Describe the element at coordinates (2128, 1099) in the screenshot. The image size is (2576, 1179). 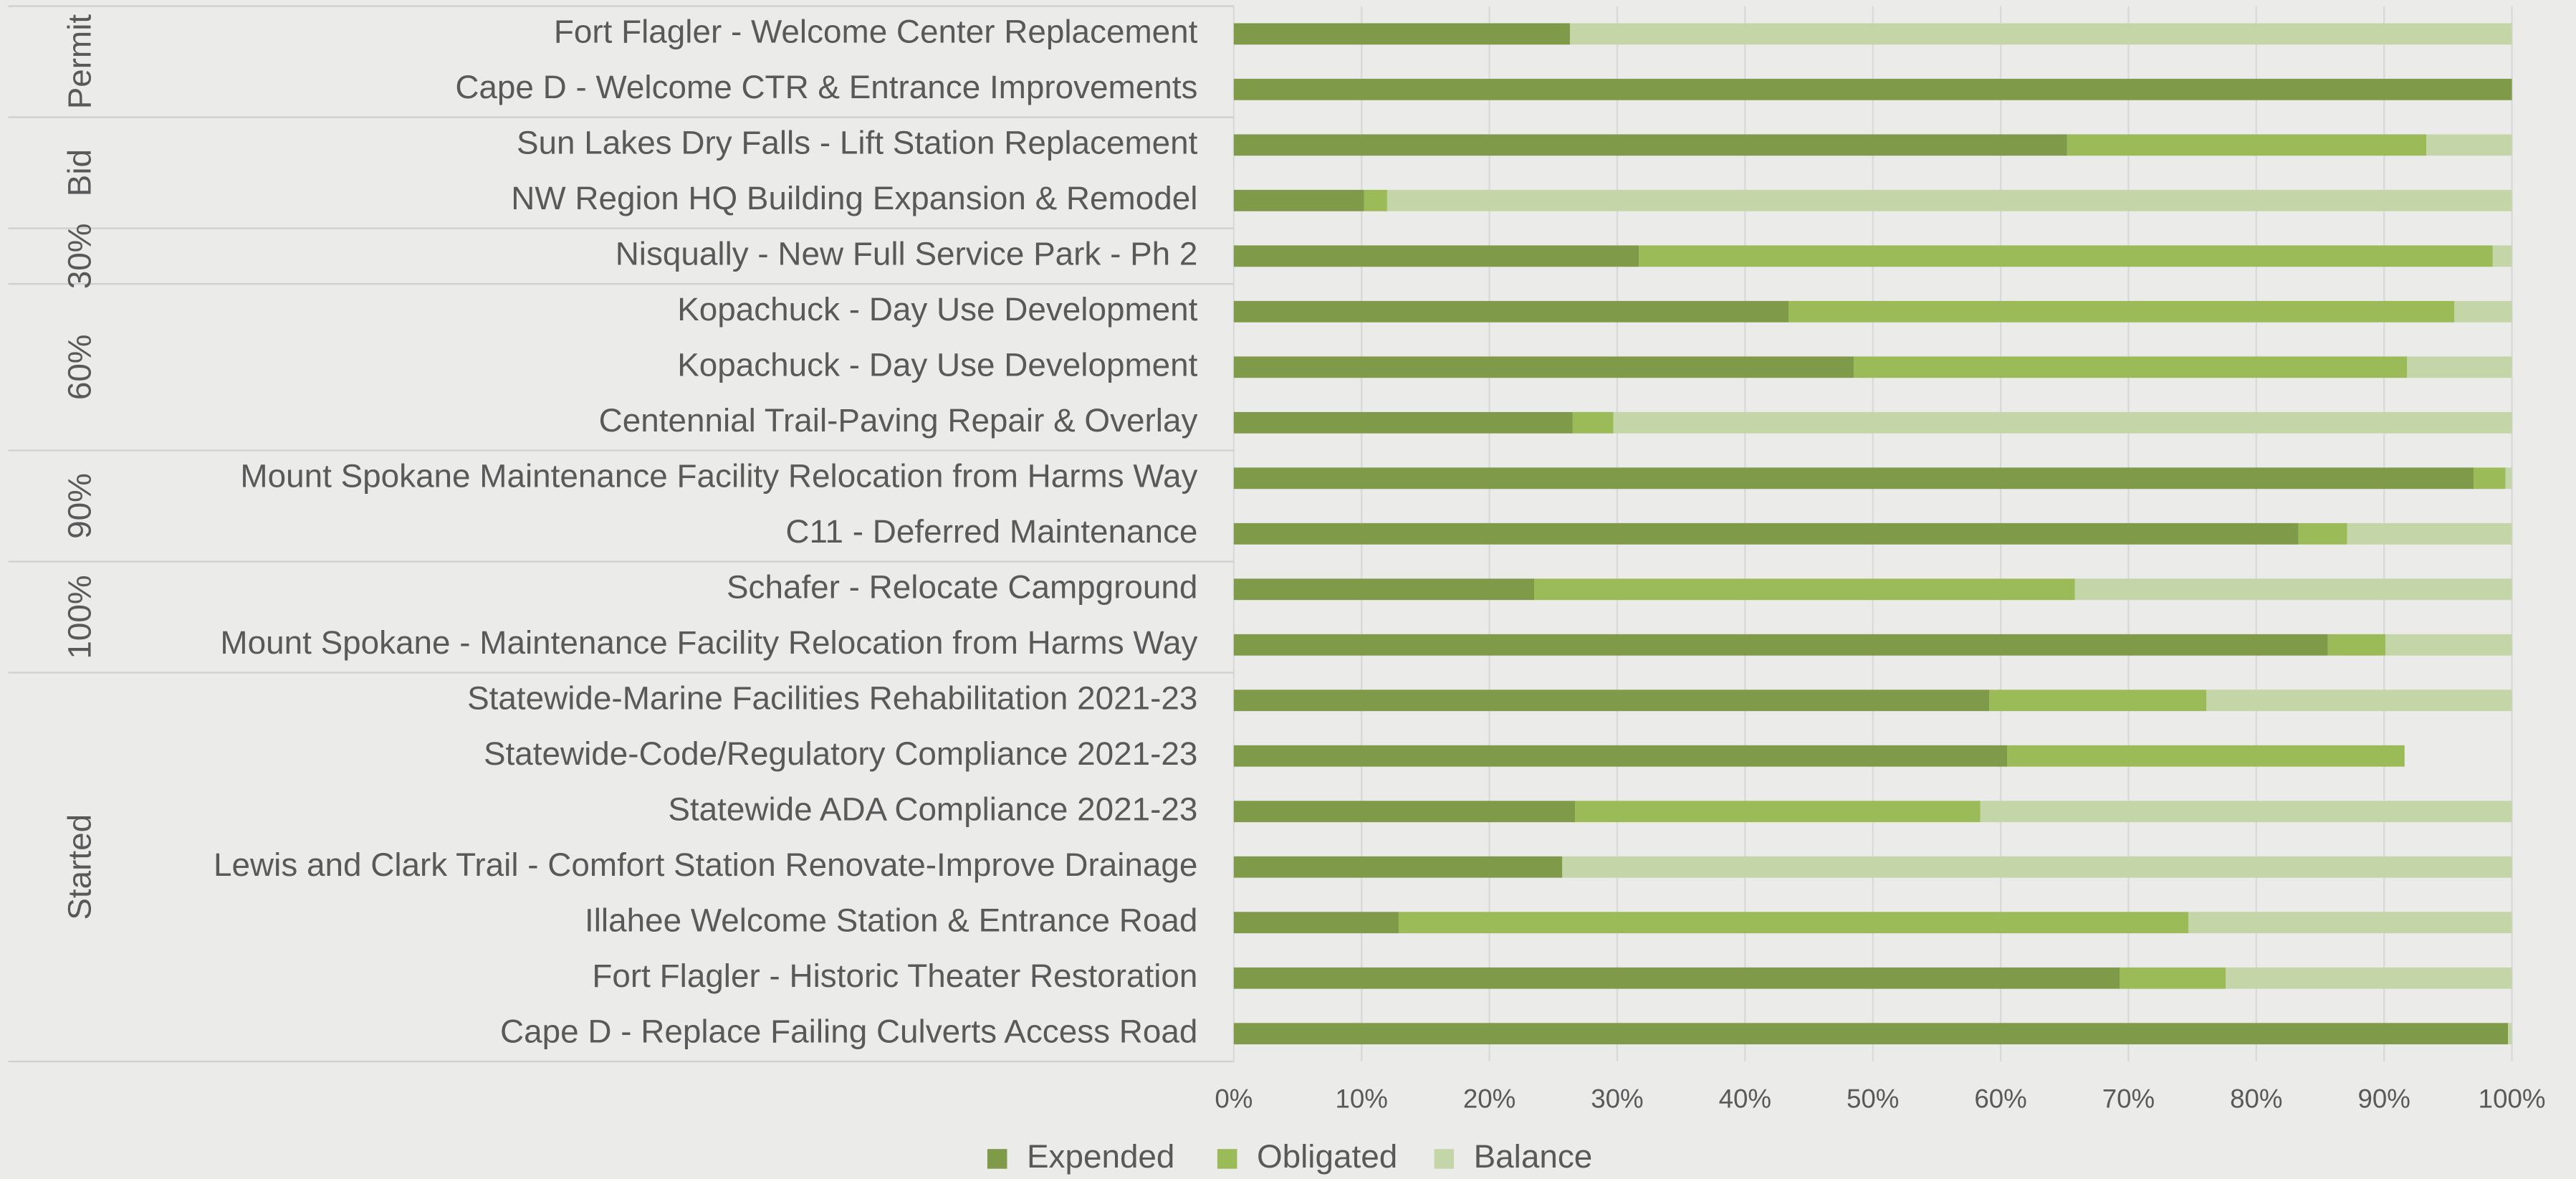
I see `x-tick-label: 70%` at that location.